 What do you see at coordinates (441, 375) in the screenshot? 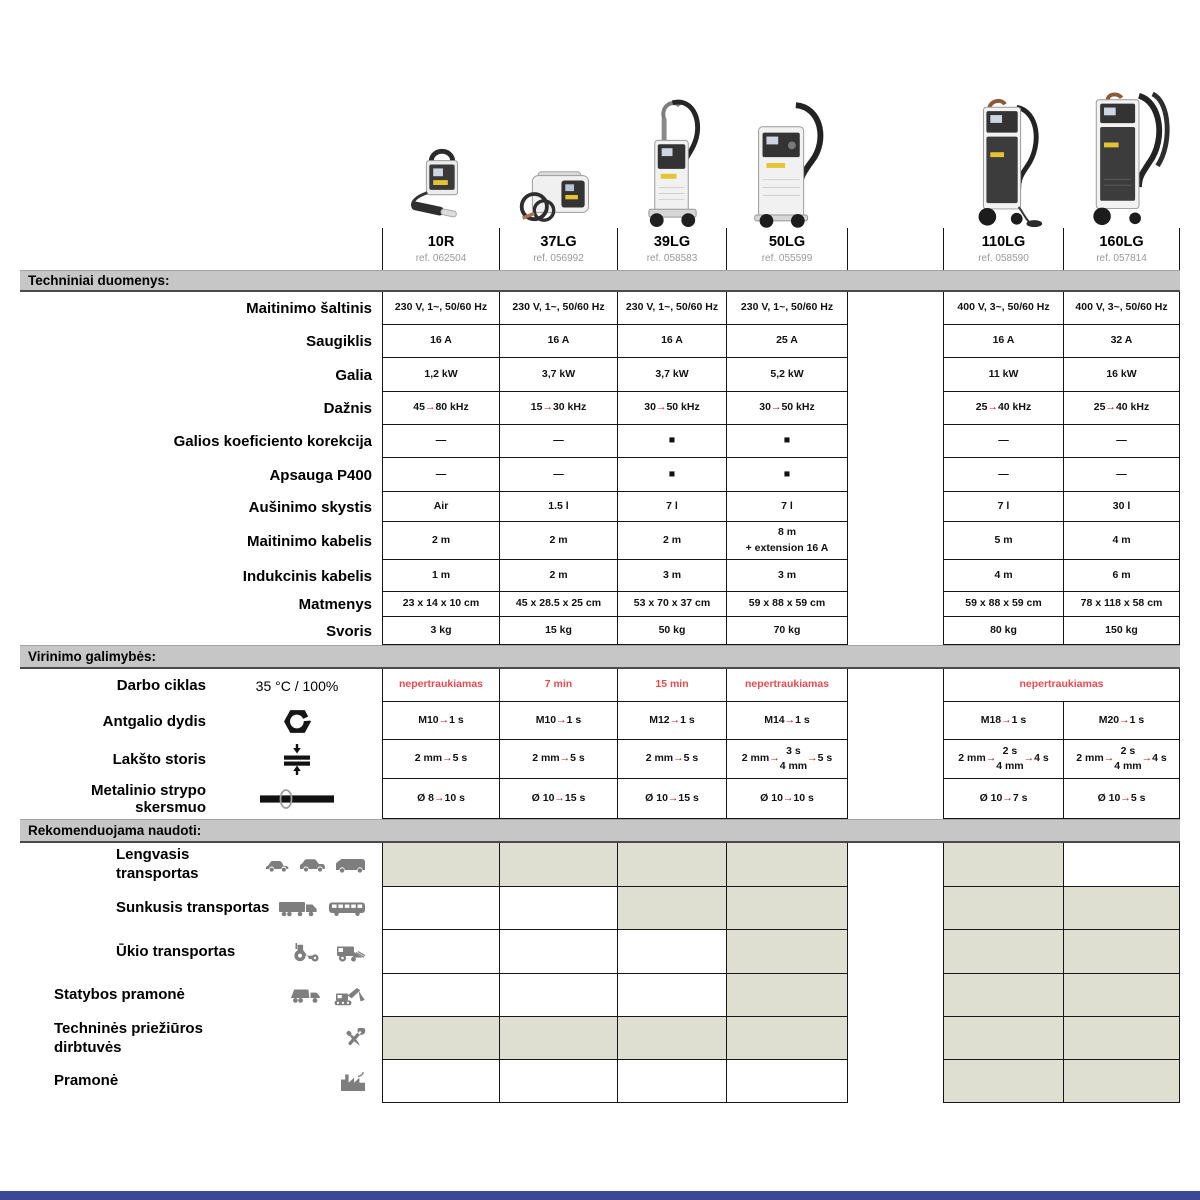
I see `value-cell: 1,2 kW` at bounding box center [441, 375].